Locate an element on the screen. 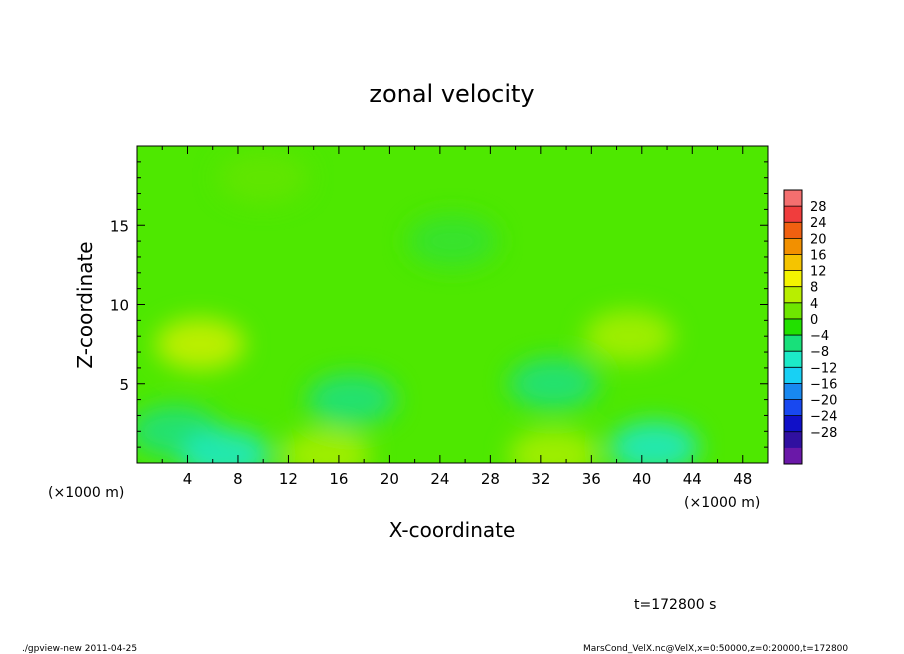 Image resolution: width=904 pixels, height=654 pixels. colorbar-label: 0 is located at coordinates (814, 320).